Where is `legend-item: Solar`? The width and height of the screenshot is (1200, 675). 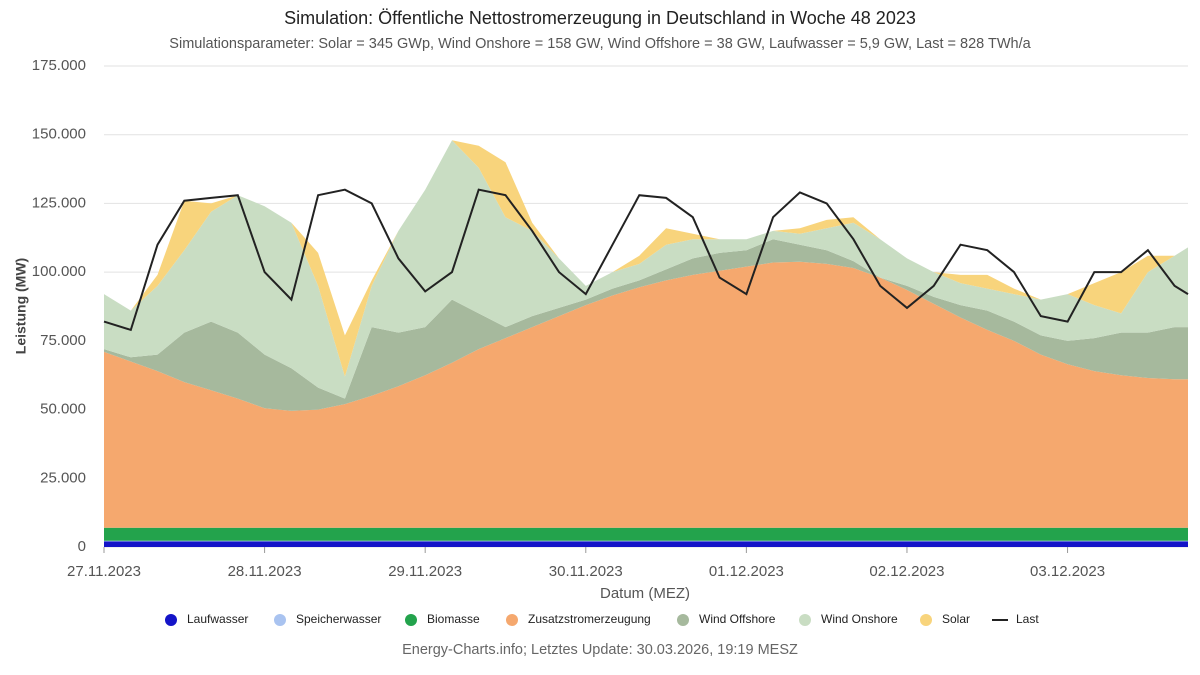 legend-item: Solar is located at coordinates (945, 619).